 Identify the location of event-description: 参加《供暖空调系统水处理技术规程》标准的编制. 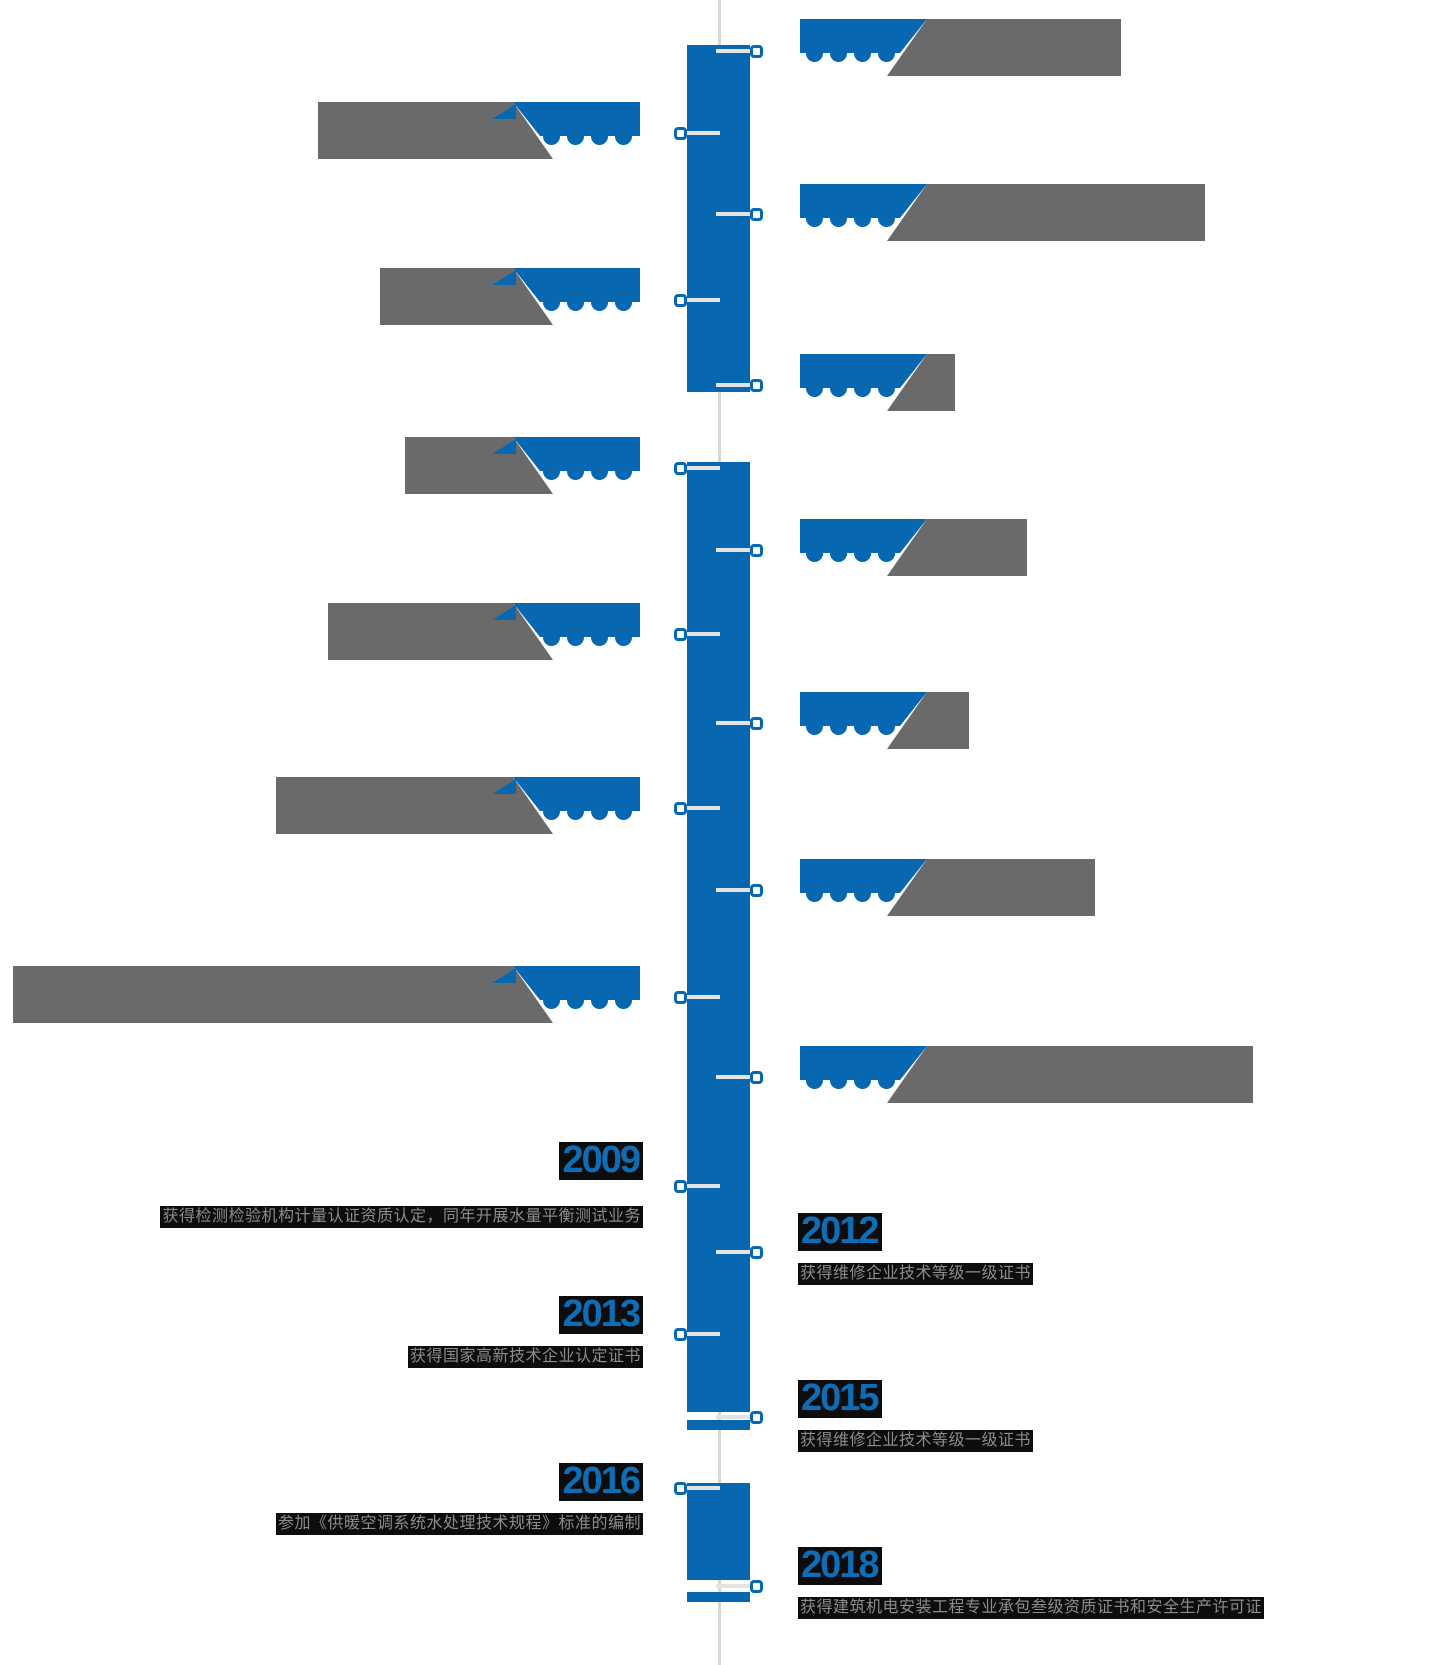
(459, 1524).